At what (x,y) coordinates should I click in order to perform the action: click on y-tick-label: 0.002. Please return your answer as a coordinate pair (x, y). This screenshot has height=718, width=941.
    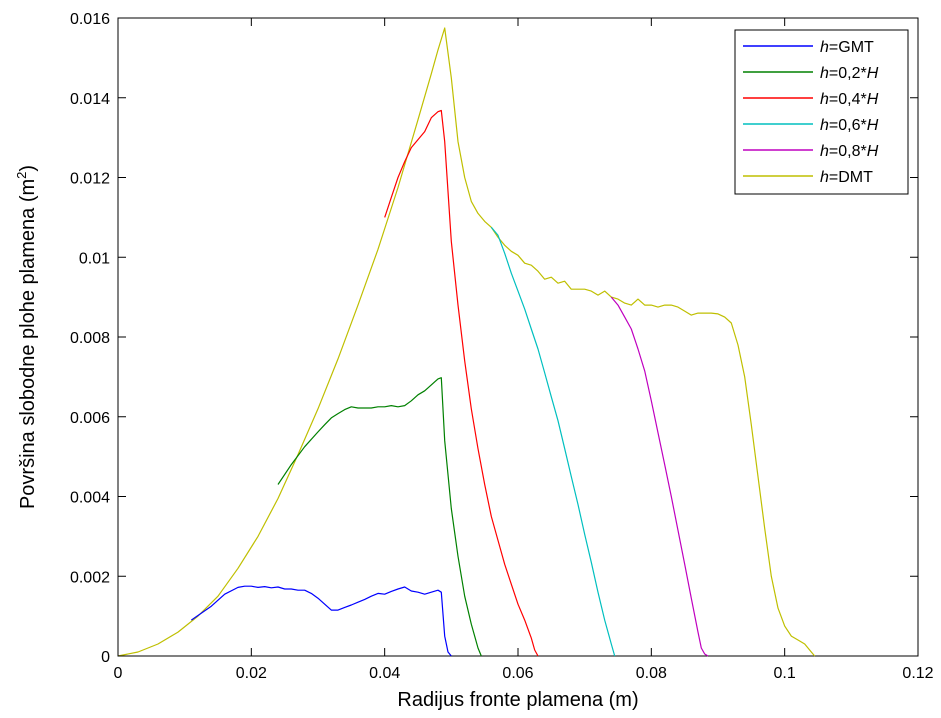
    Looking at the image, I should click on (90, 577).